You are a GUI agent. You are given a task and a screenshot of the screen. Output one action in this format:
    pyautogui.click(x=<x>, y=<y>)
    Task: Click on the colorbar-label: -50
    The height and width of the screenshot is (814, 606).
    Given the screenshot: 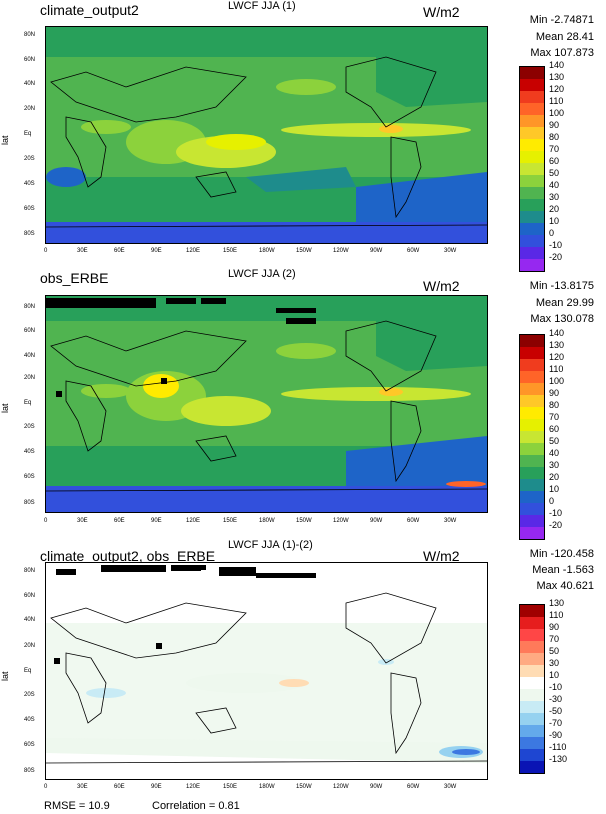 What is the action you would take?
    pyautogui.click(x=556, y=711)
    